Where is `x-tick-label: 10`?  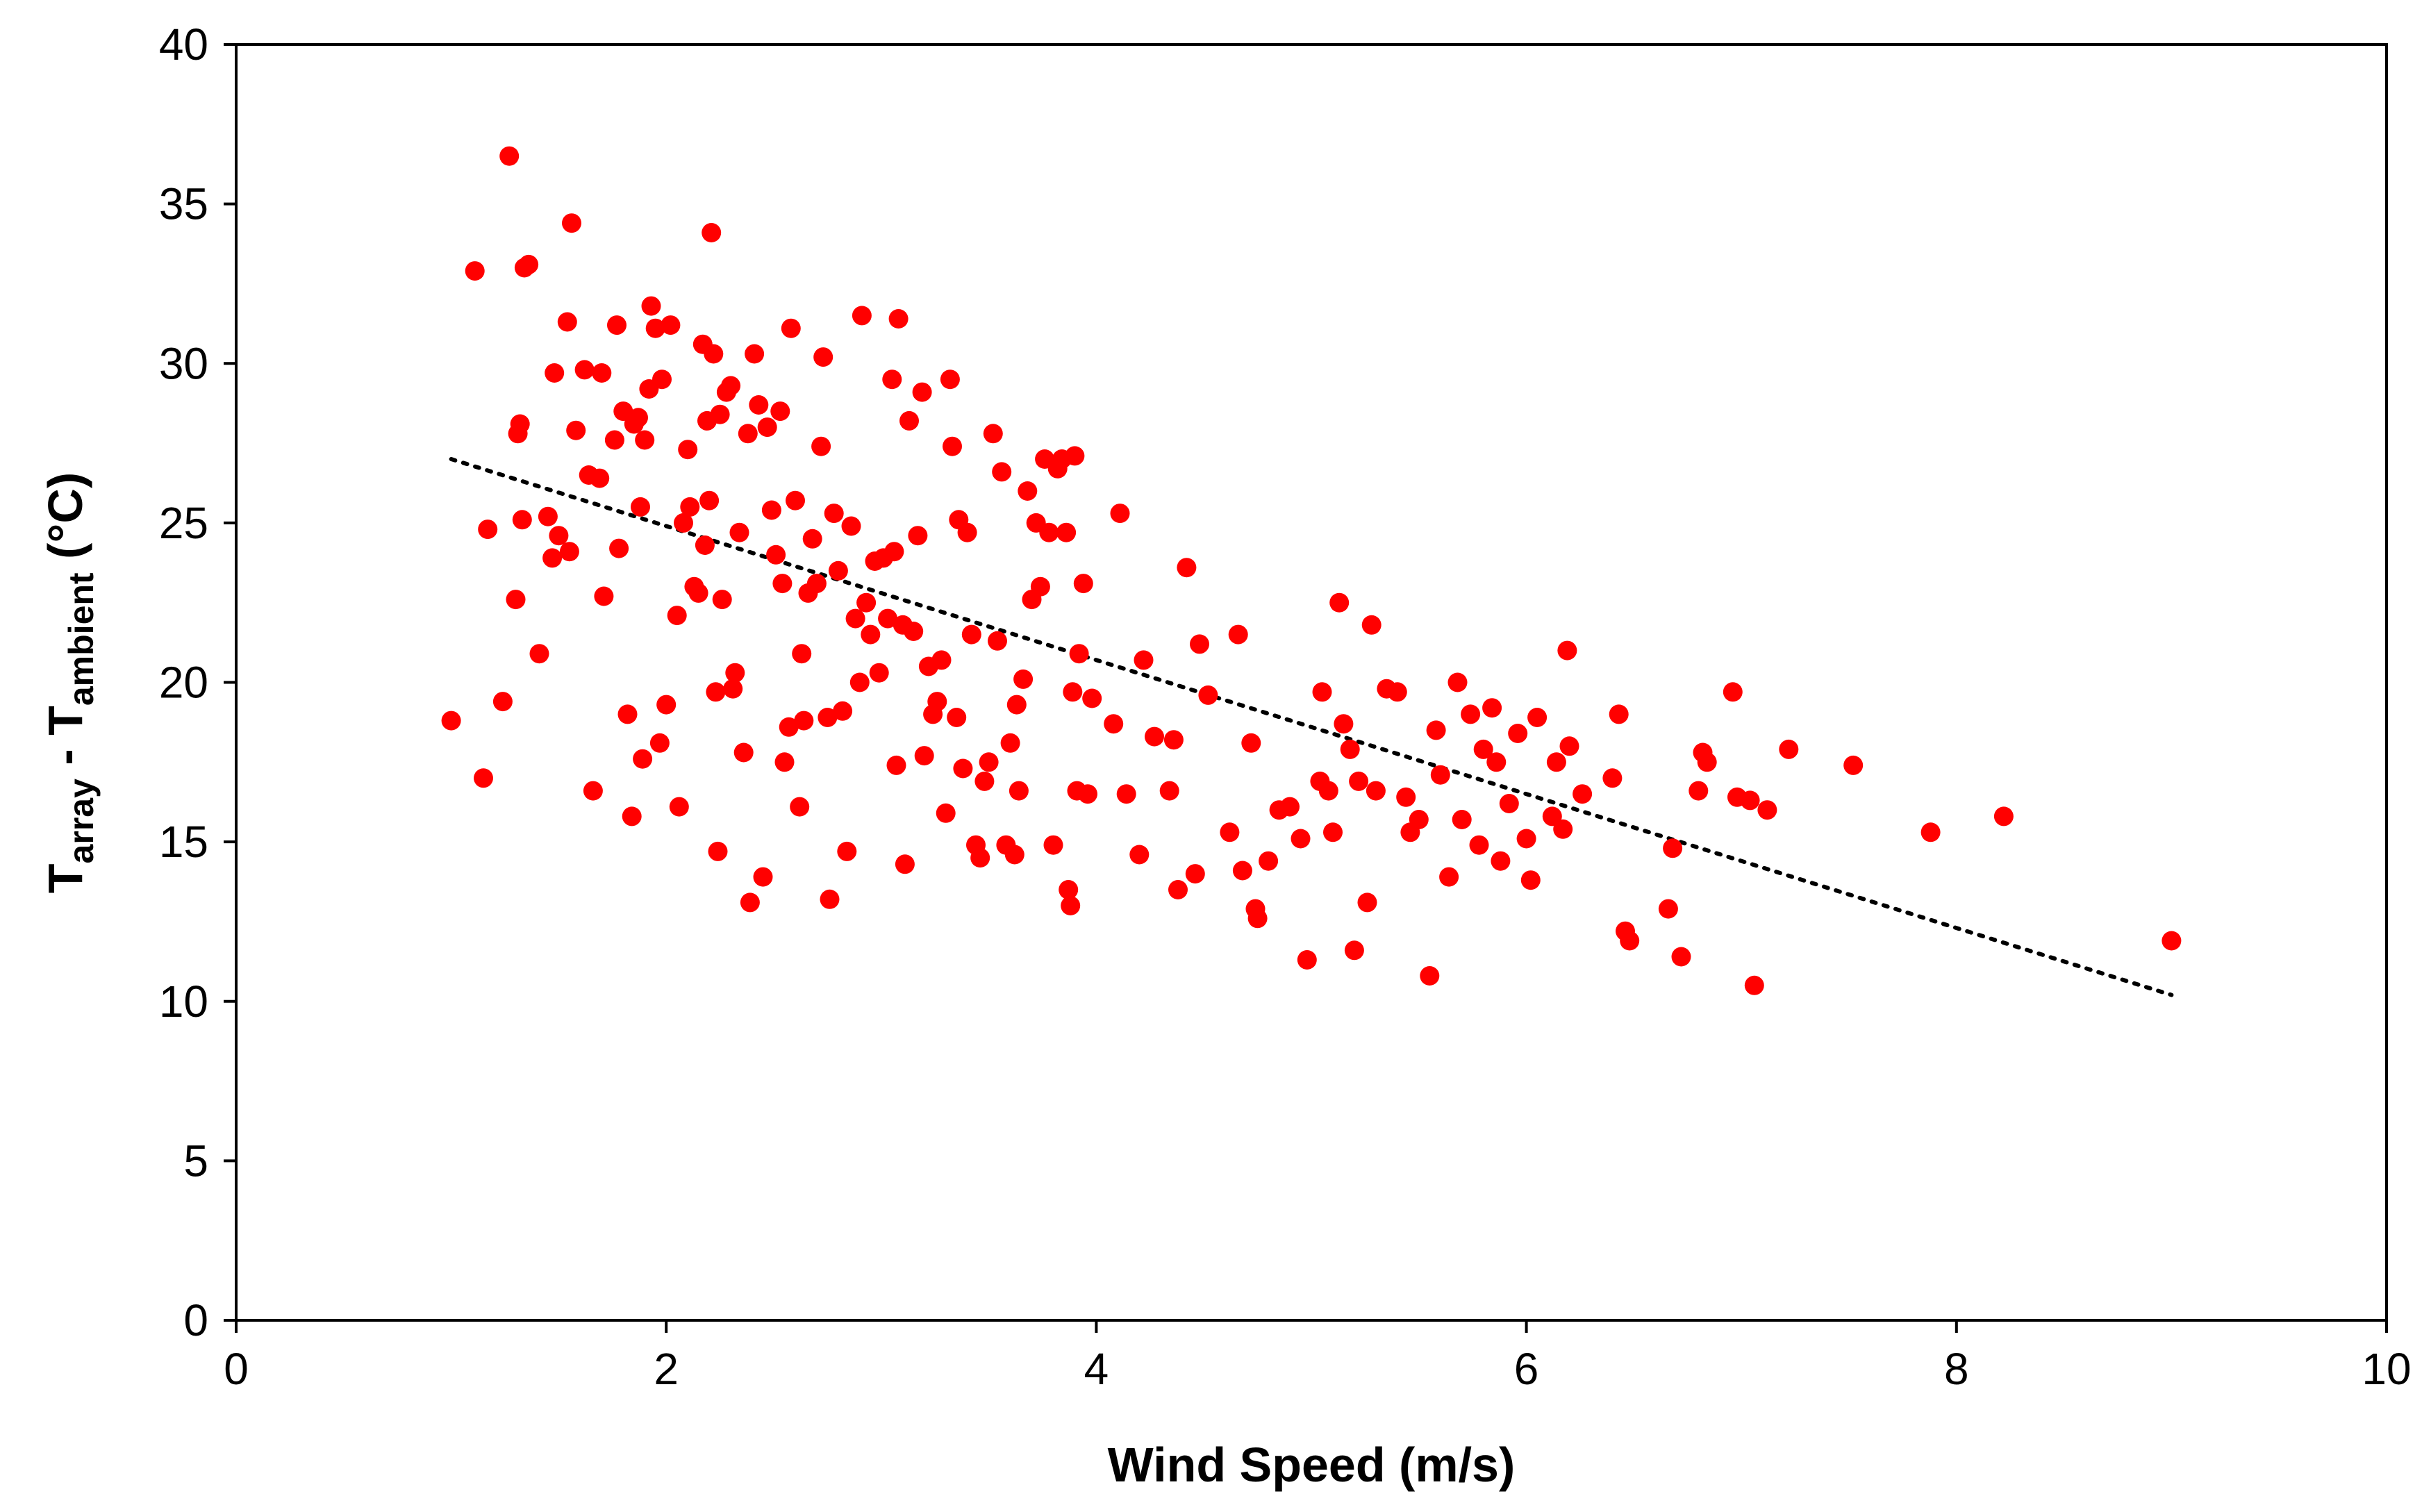
x-tick-label: 10 is located at coordinates (2386, 1369).